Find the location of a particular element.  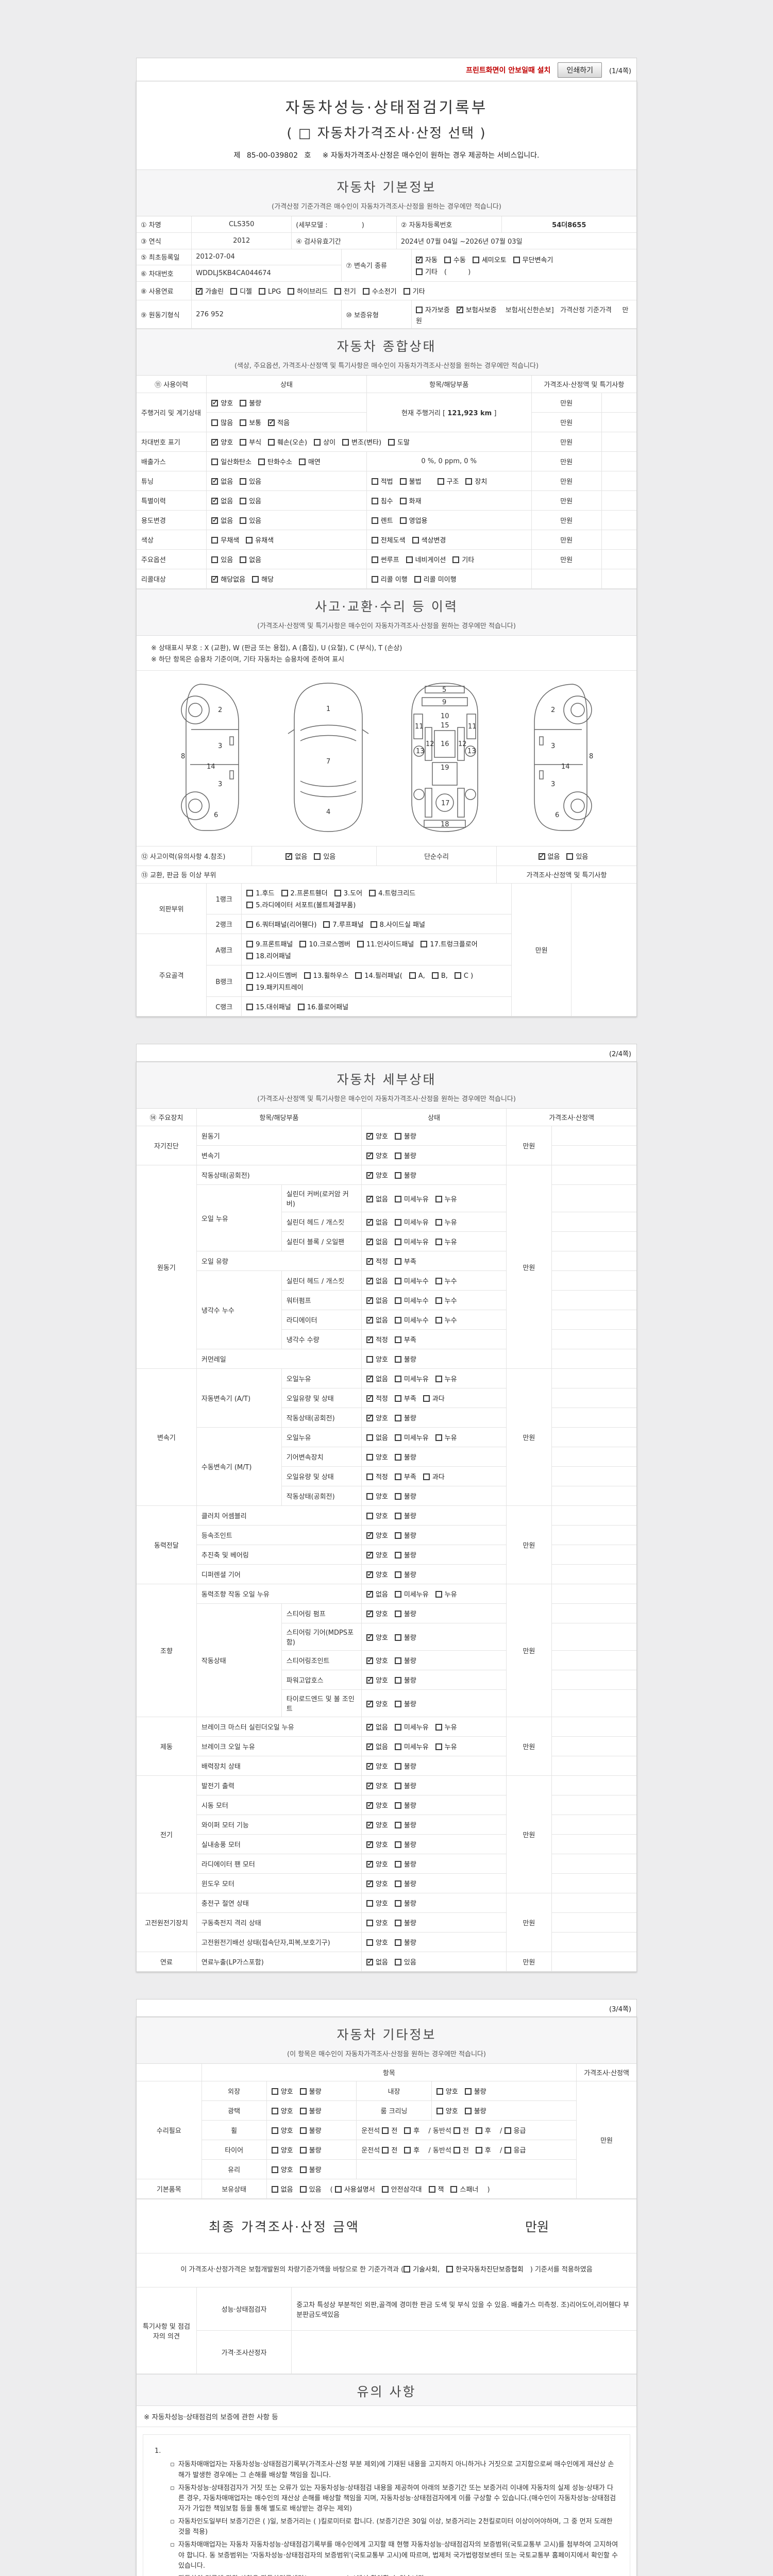

checkbox-option: 상이 is located at coordinates (324, 442).